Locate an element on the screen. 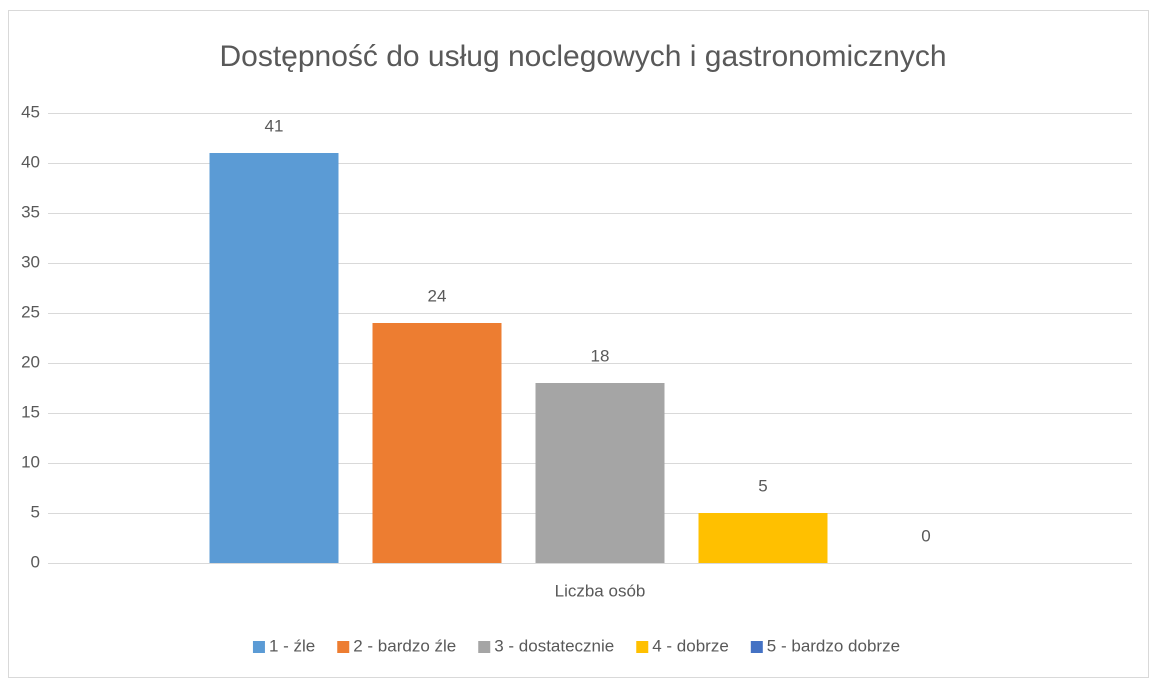 This screenshot has width=1149, height=678. y-tick-label: 45 is located at coordinates (30, 111).